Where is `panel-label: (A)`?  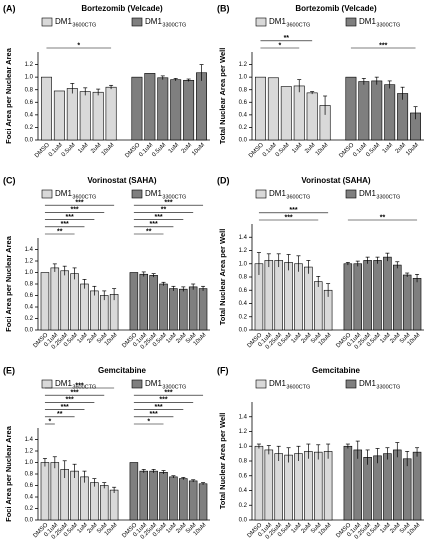 panel-label: (A) is located at coordinates (9, 8).